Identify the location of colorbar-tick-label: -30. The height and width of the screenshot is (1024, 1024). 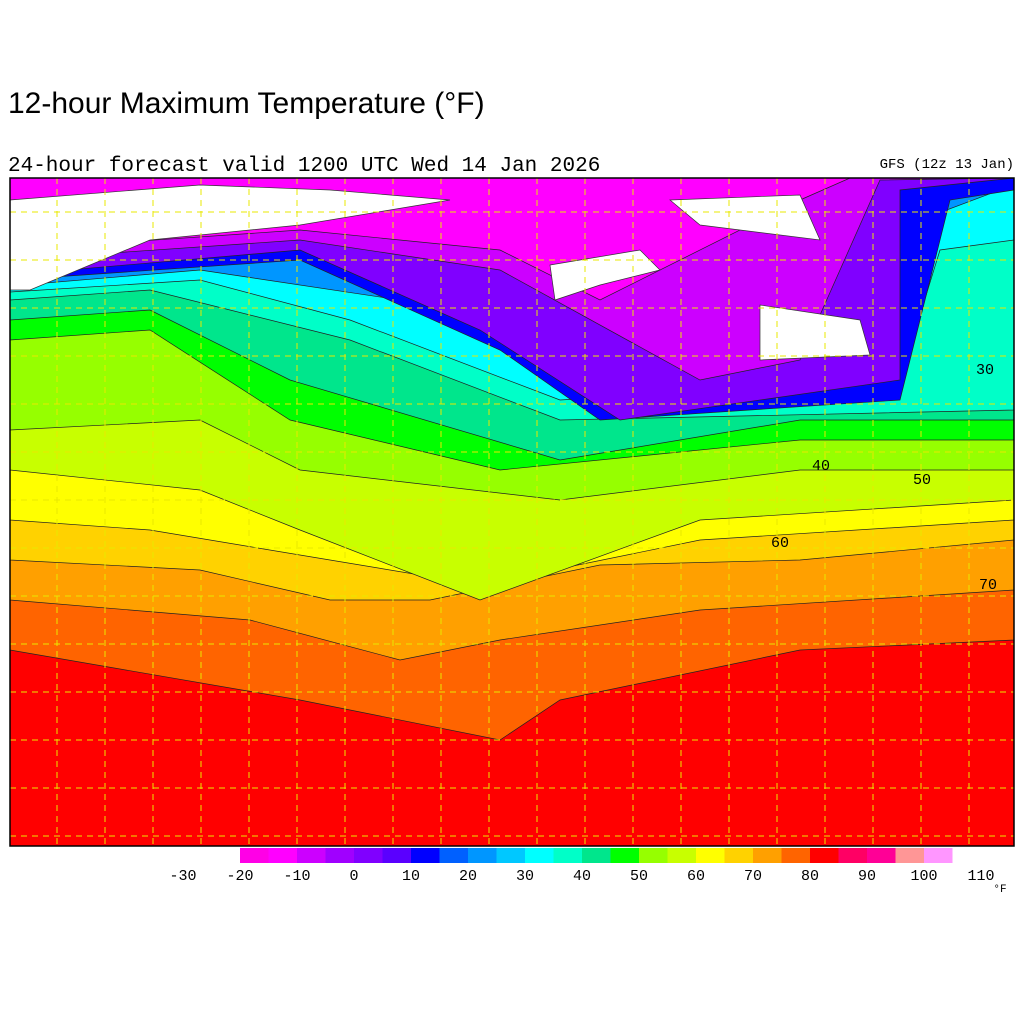
(182, 876).